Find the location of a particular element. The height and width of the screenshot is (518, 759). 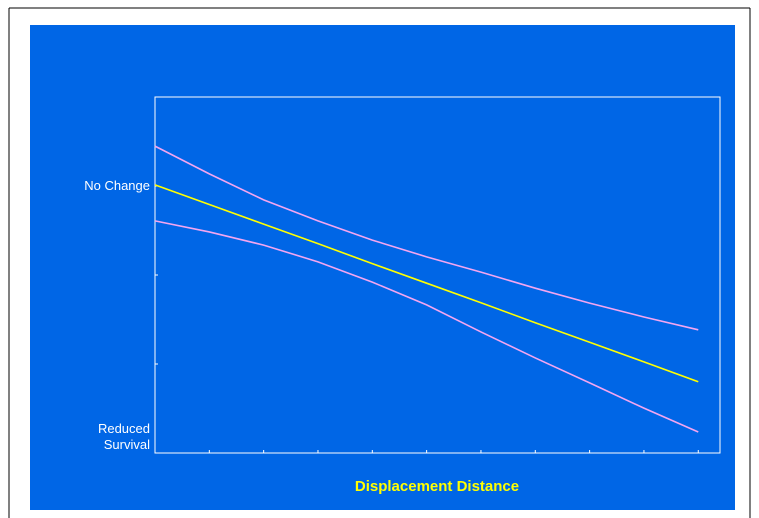

y-tick-label: No Change is located at coordinates (117, 185).